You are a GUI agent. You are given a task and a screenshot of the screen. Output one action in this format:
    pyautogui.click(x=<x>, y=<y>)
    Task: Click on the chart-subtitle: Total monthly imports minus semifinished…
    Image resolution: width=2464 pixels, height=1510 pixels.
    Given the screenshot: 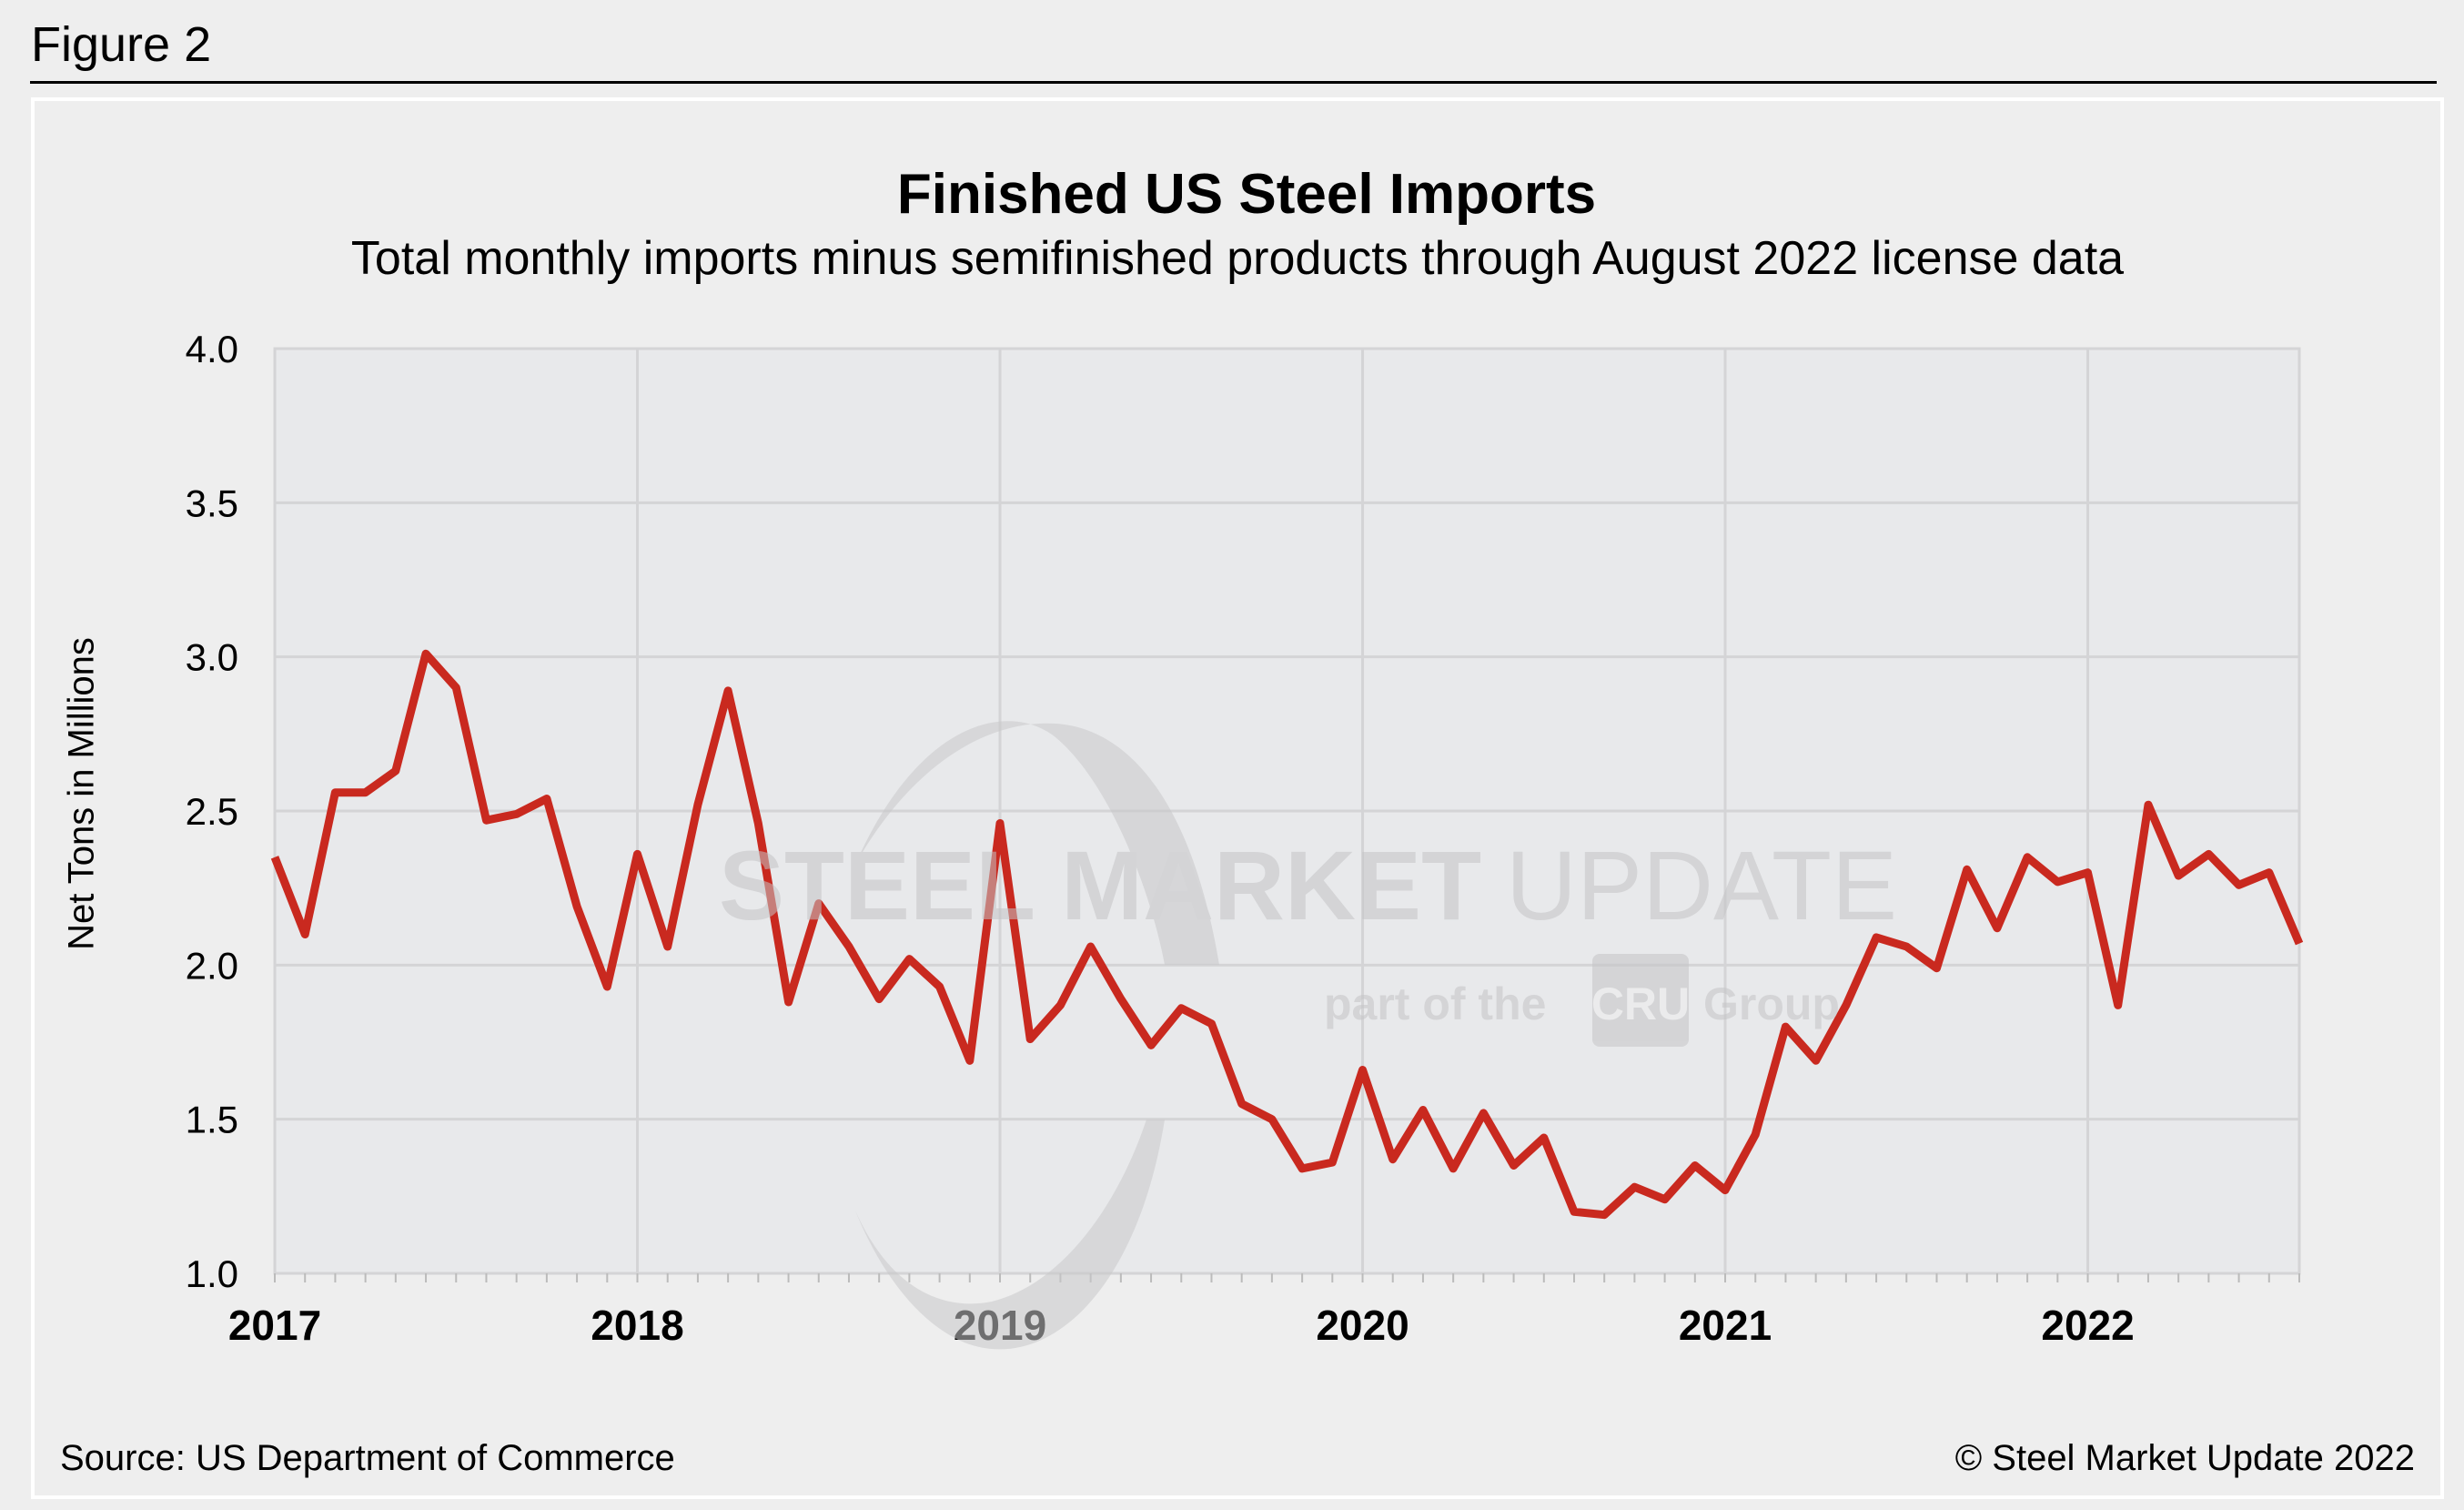 What is the action you would take?
    pyautogui.click(x=1237, y=258)
    